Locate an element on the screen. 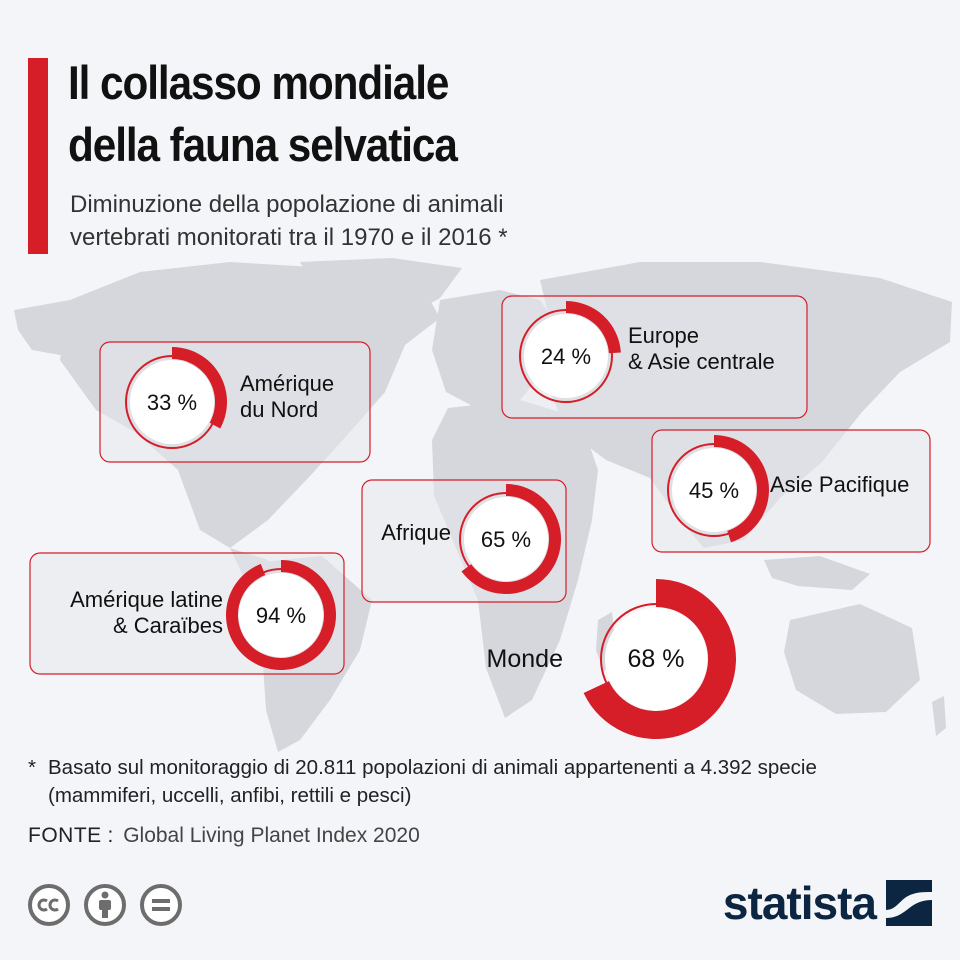  attribution-glyph is located at coordinates (105, 904).